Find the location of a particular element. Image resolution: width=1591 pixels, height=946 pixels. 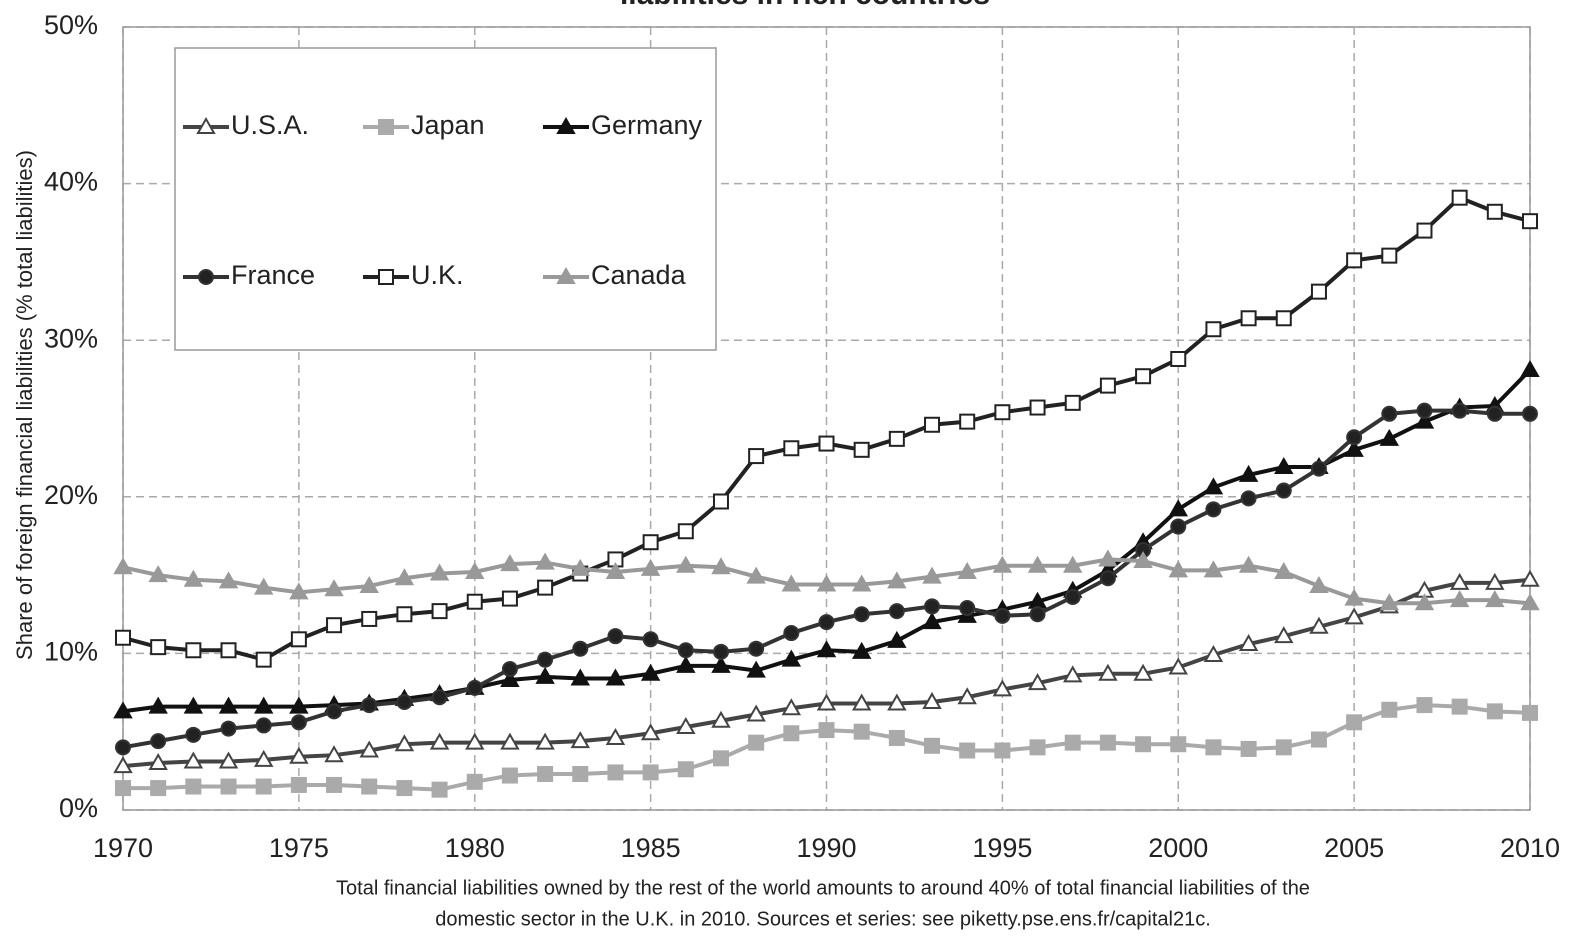

x-tick-label: 2010 is located at coordinates (1530, 848).